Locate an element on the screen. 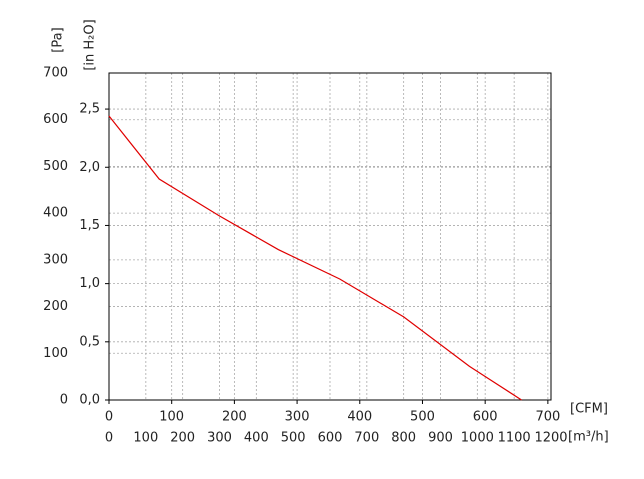  x2-tick-label: 800 is located at coordinates (403, 438).